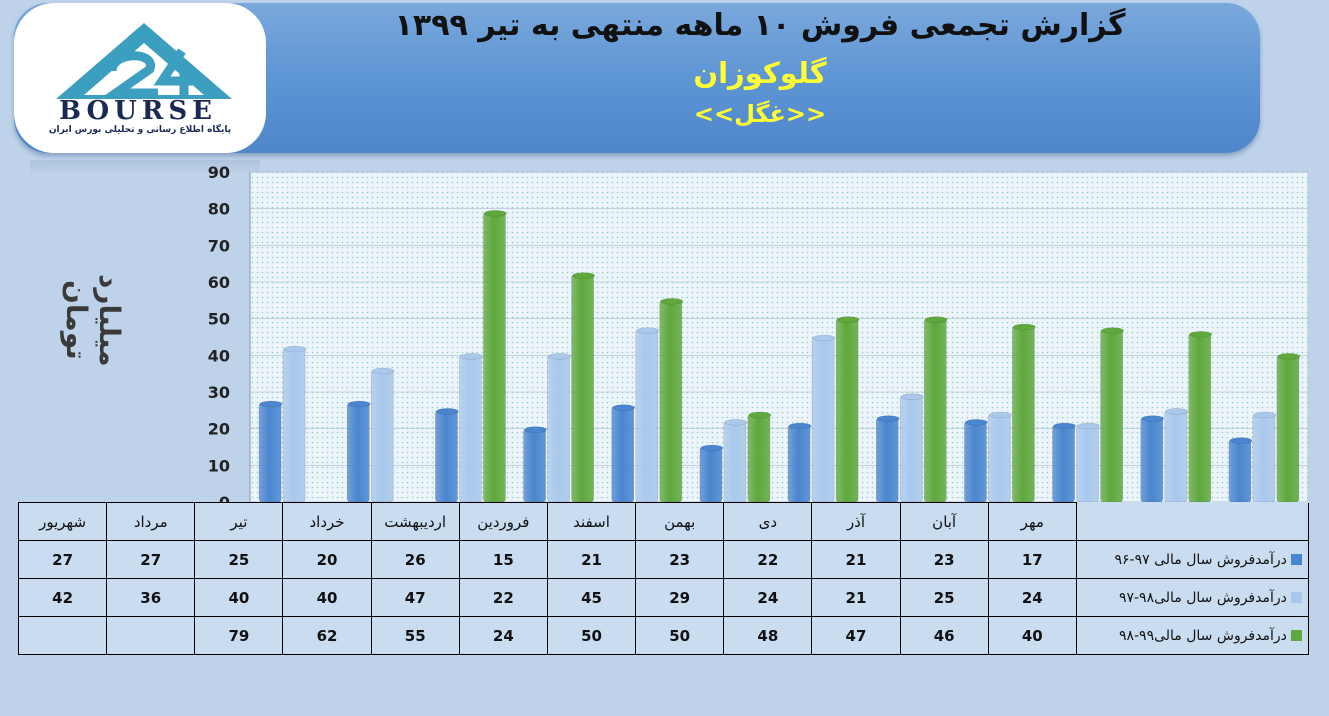  Describe the element at coordinates (760, 73) in the screenshot. I see `company-name: گلوکوزان` at that location.